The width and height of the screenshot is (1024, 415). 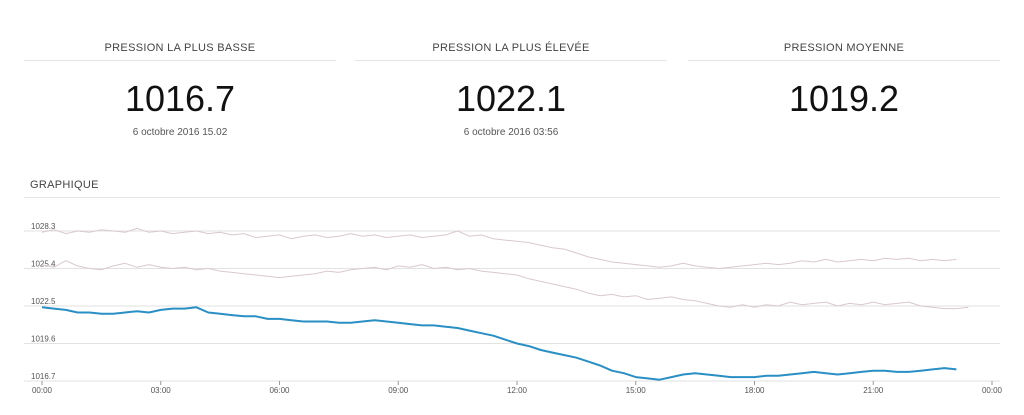 I want to click on stat-time: 6 octobre 2016 03:56, so click(x=511, y=132).